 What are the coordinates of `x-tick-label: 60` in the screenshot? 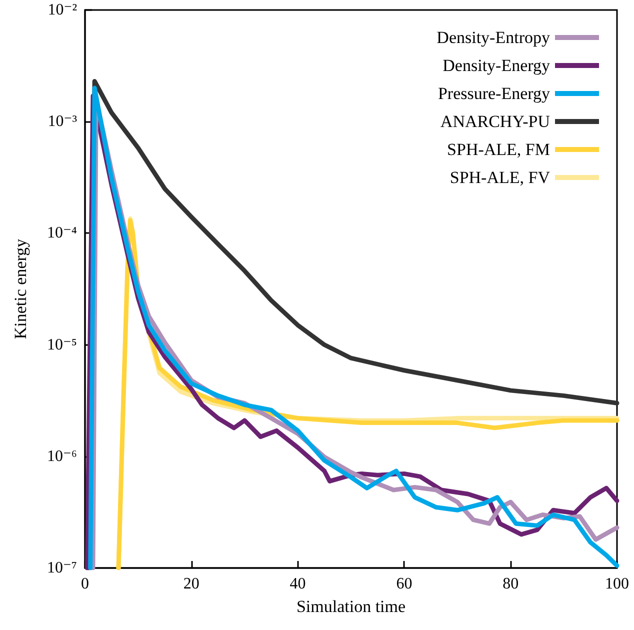 It's located at (404, 584).